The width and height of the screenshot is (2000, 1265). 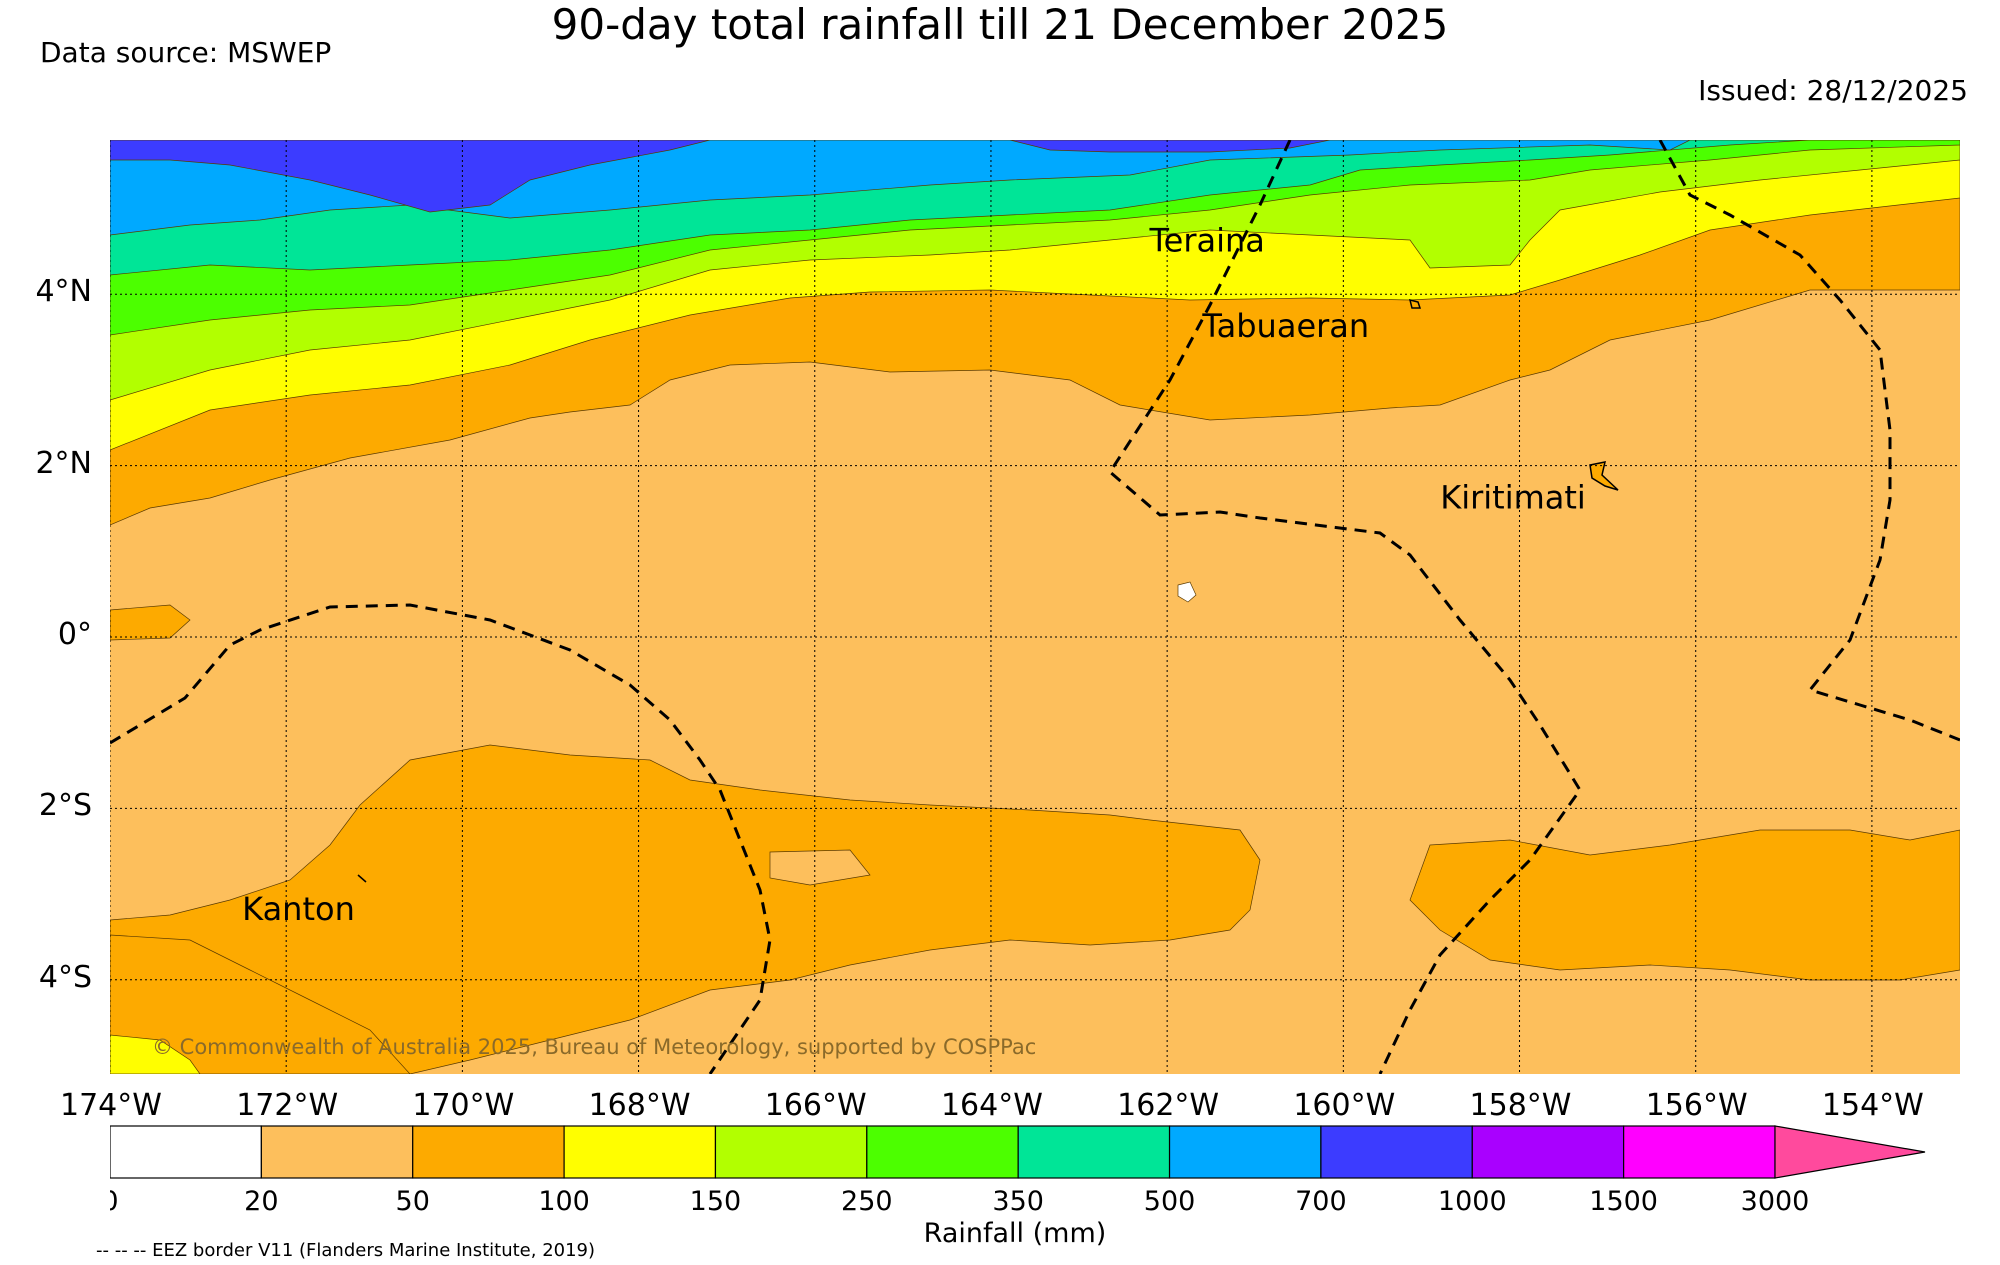 I want to click on latitude-tick-label: 0°, so click(x=74, y=634).